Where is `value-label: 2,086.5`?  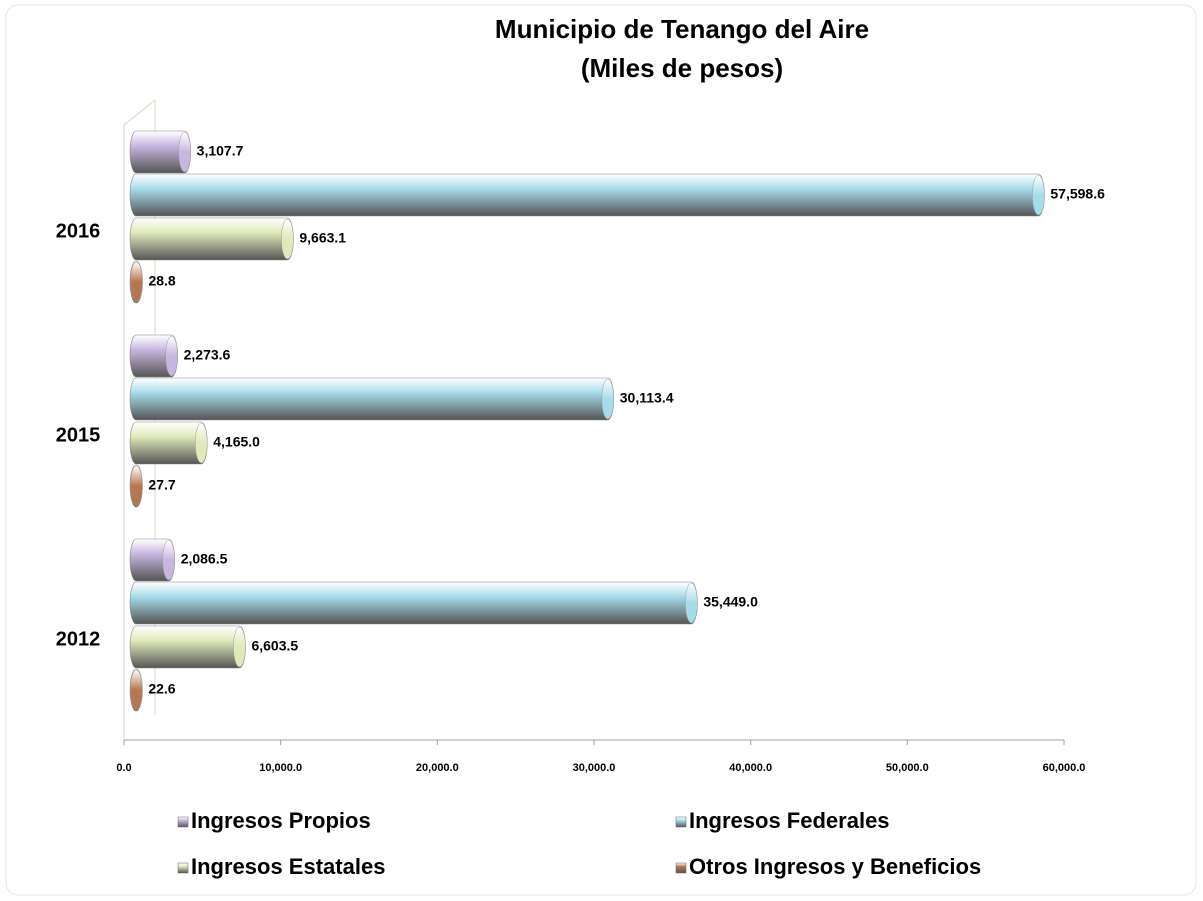 value-label: 2,086.5 is located at coordinates (204, 559).